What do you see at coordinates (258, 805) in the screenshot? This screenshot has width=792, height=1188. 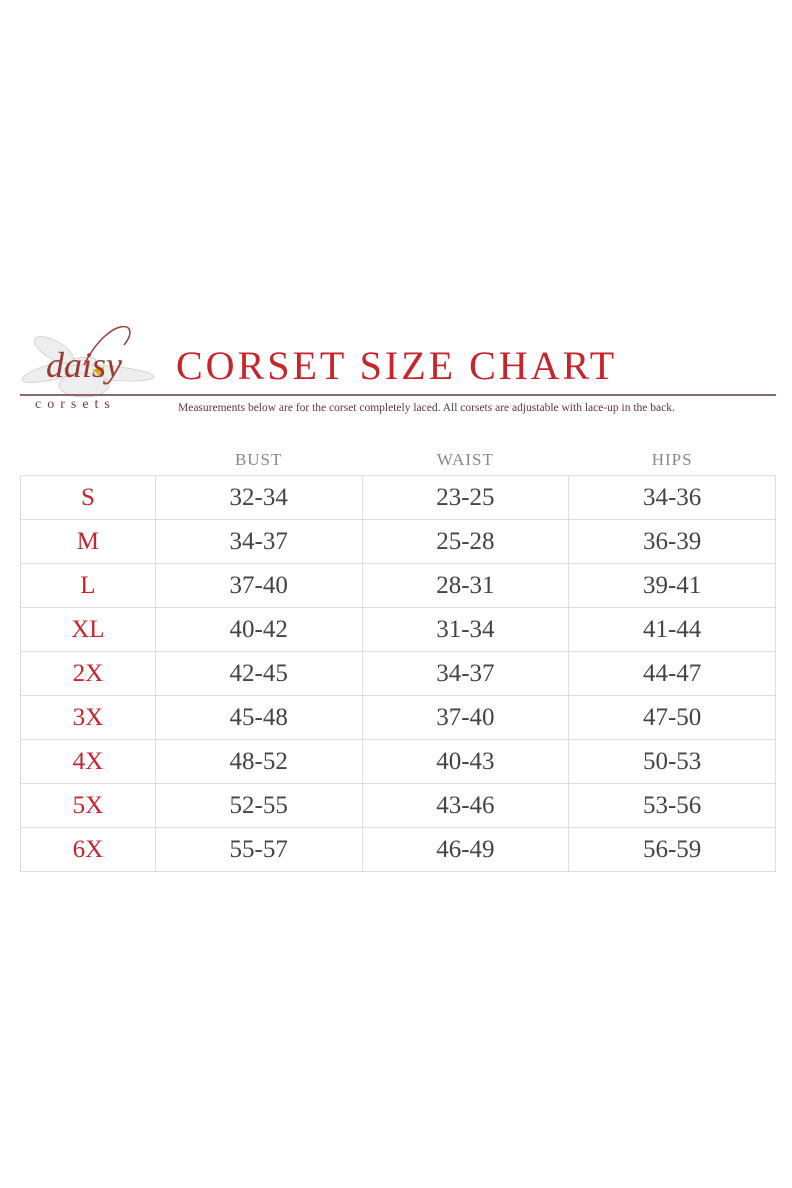 I see `bust-cell: 52-55` at bounding box center [258, 805].